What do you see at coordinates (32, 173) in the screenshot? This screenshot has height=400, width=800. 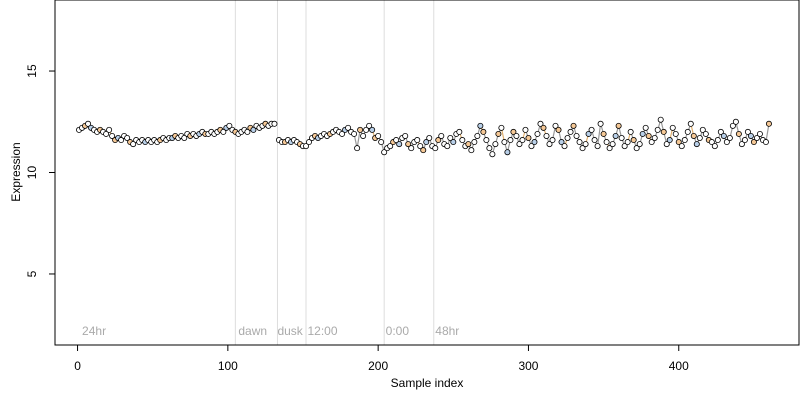 I see `y-tick-label-1: 10` at bounding box center [32, 173].